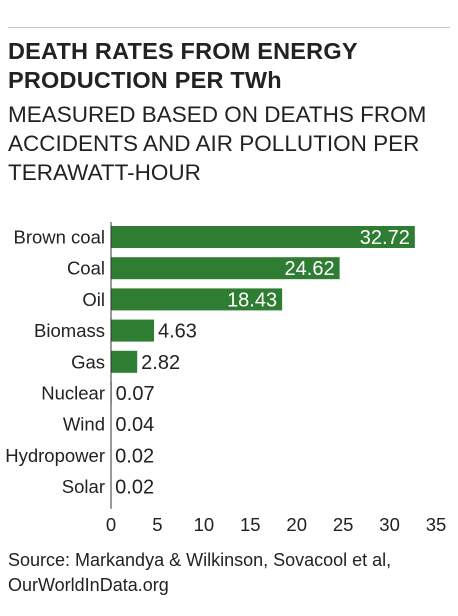 The width and height of the screenshot is (458, 616). Describe the element at coordinates (132, 330) in the screenshot. I see `bar-biomass` at that location.